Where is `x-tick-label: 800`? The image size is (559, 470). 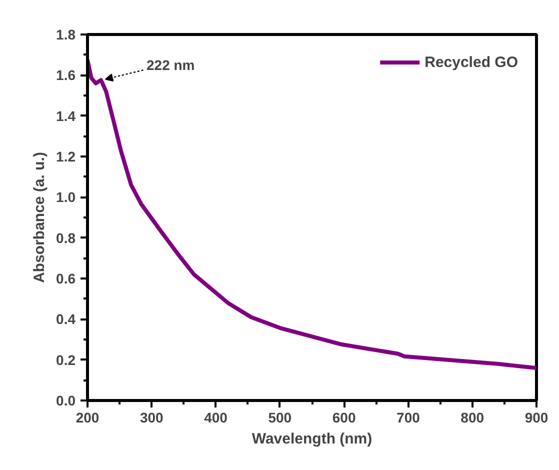
x-tick-label: 800 is located at coordinates (472, 418).